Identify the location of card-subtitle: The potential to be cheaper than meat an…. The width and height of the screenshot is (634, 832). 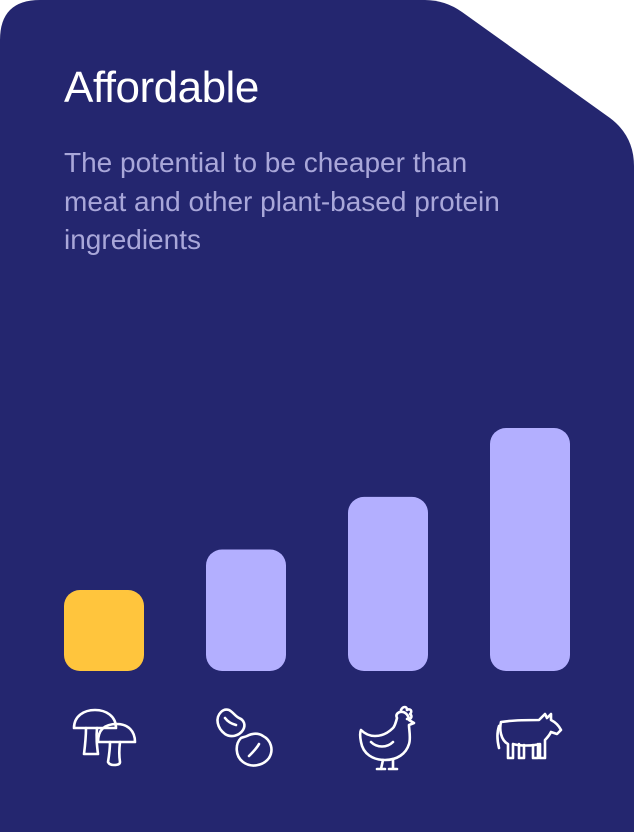
(282, 201).